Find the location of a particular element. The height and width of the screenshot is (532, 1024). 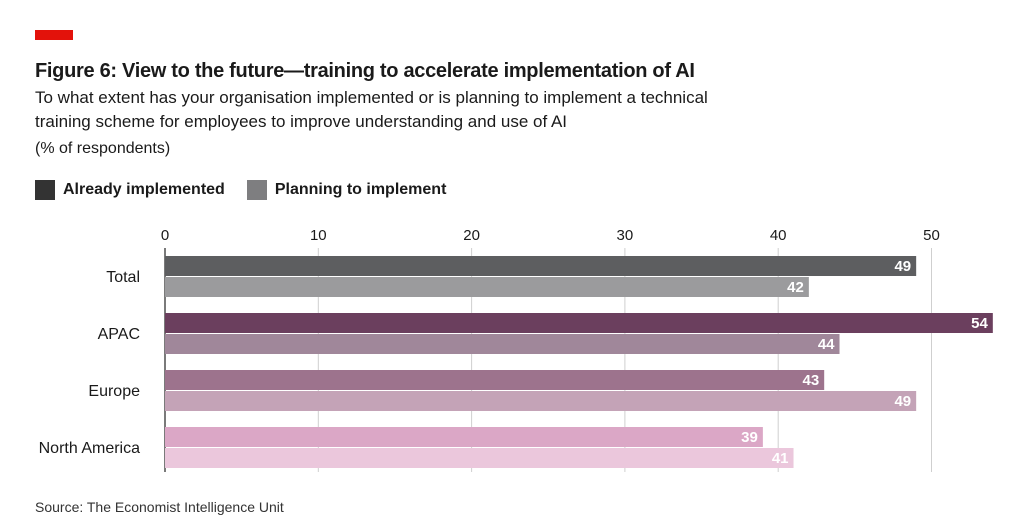

category-label-apac: APAC is located at coordinates (119, 334).